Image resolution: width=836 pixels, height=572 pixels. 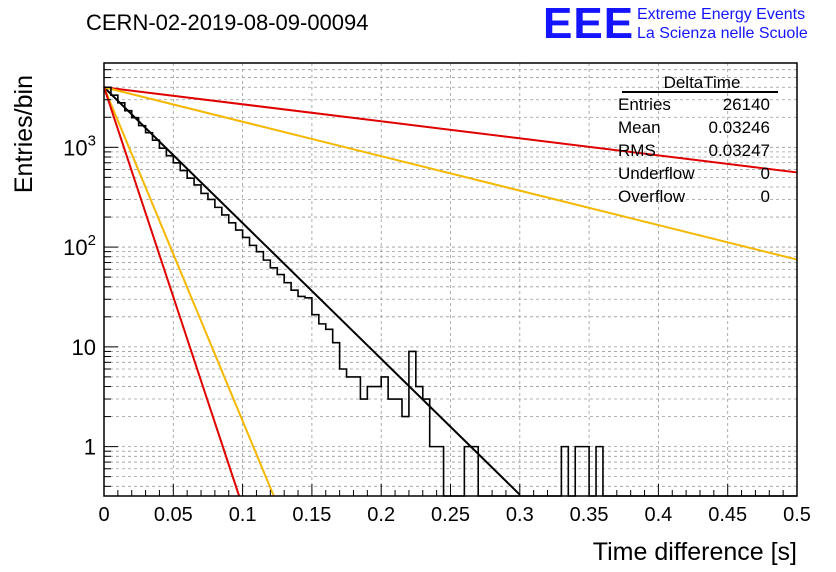 What do you see at coordinates (24, 134) in the screenshot?
I see `y-axis-title: Entries/bin` at bounding box center [24, 134].